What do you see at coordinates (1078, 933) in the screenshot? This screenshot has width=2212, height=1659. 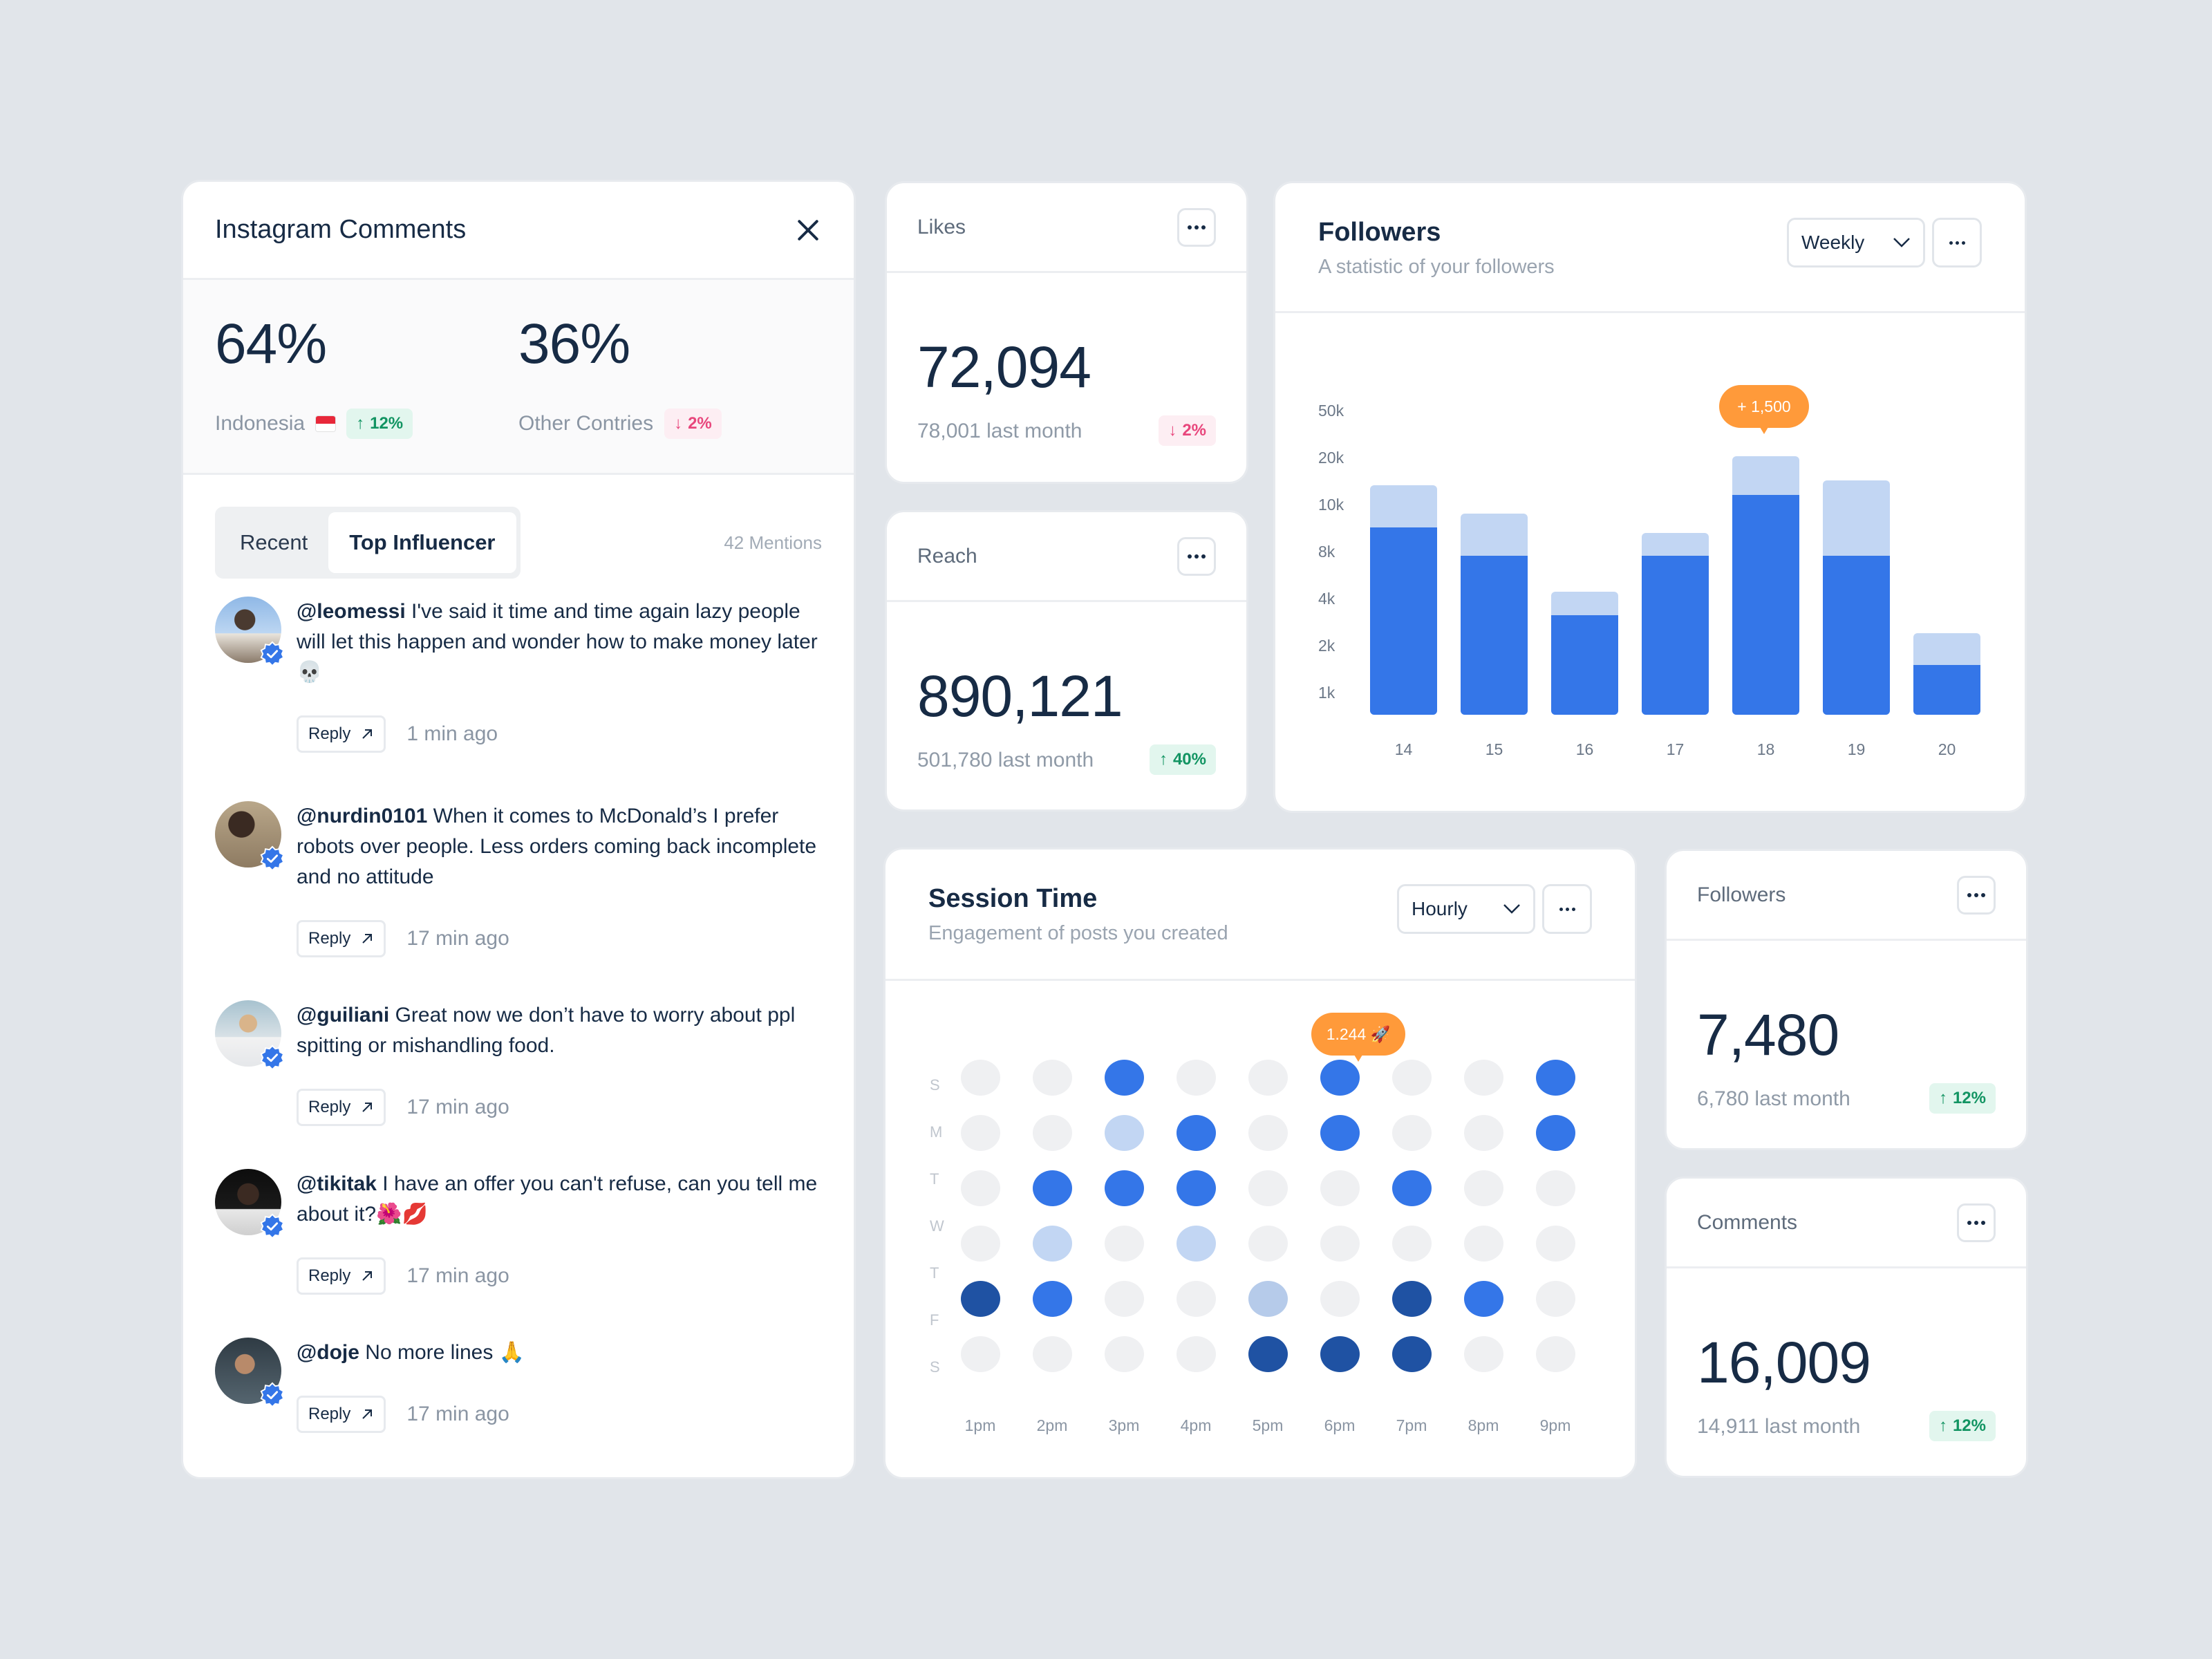 I see `chart-subtitle: Engagement of posts you created` at bounding box center [1078, 933].